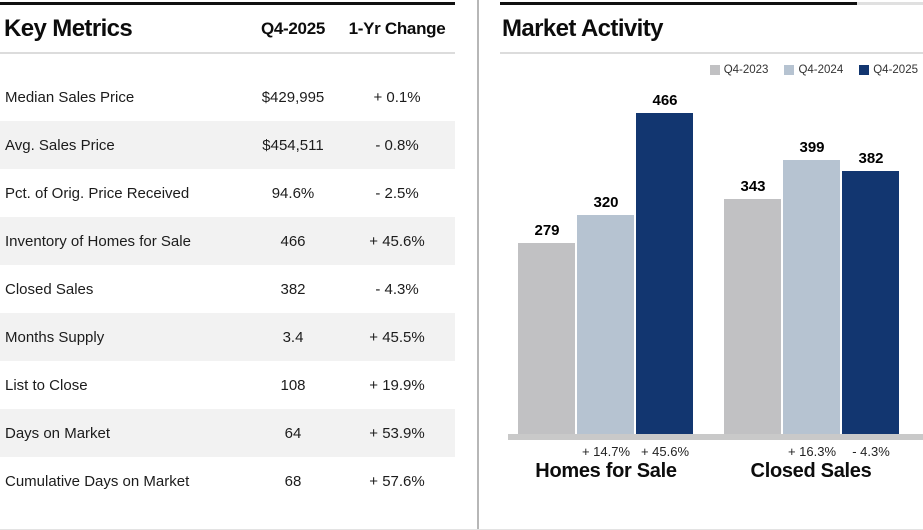 The image size is (923, 530). Describe the element at coordinates (227, 193) in the screenshot. I see `table-row: Pct. of Orig. Price Received 94.6% - 2.5%` at that location.